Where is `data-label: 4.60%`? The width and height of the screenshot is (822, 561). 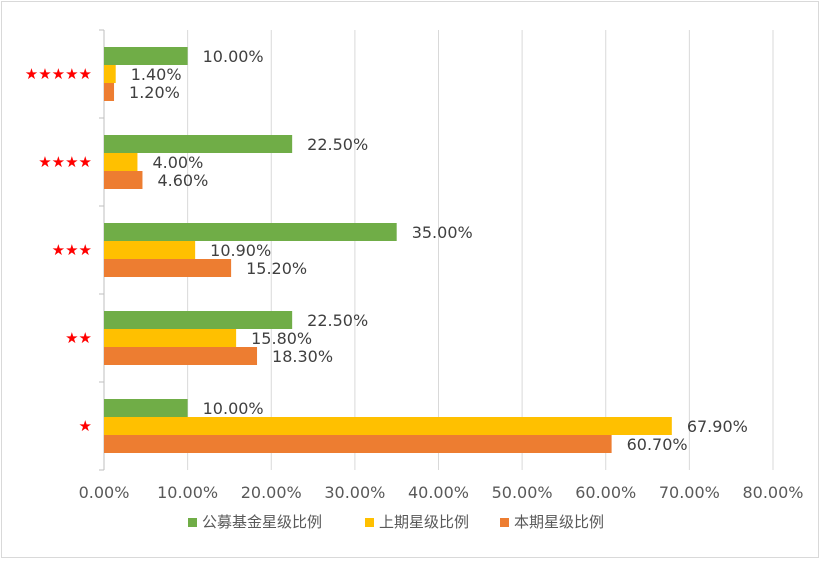
data-label: 4.60% is located at coordinates (182, 180).